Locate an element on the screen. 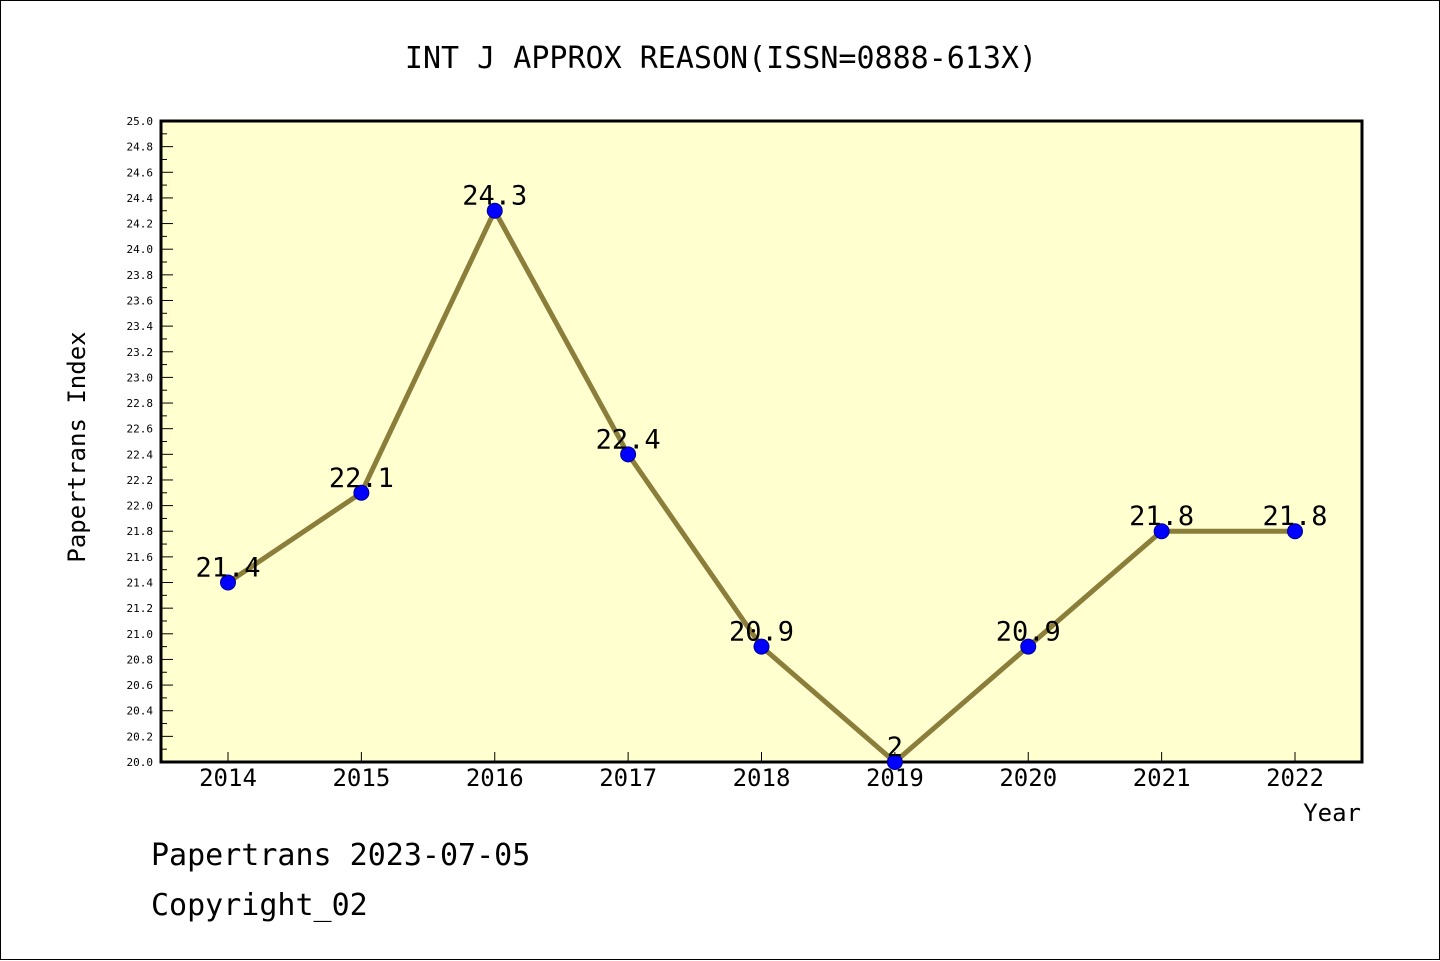 The width and height of the screenshot is (1440, 961). y-tick-label: 23.2 is located at coordinates (140, 352).